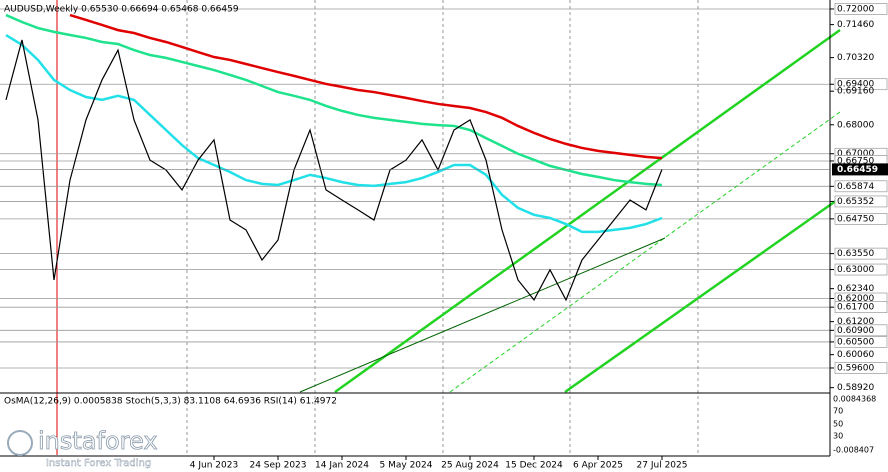  I want to click on indicator-axis-label: 70, so click(838, 411).